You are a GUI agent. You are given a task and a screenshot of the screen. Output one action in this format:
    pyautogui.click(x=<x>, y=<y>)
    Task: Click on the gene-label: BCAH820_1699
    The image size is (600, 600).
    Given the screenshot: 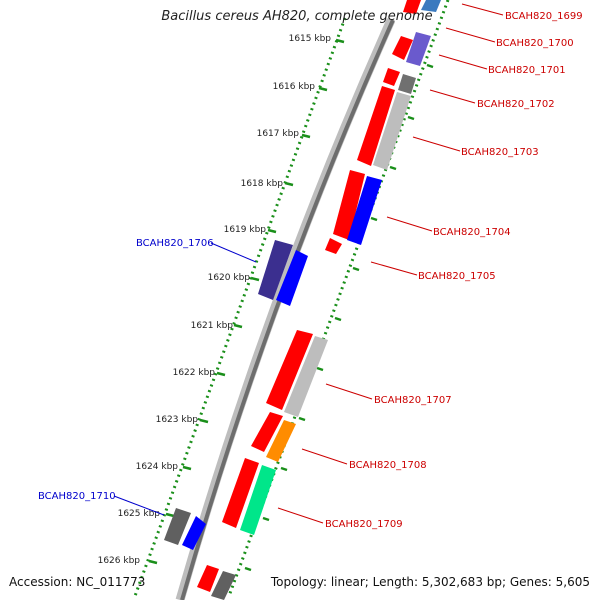 What is the action you would take?
    pyautogui.click(x=544, y=16)
    